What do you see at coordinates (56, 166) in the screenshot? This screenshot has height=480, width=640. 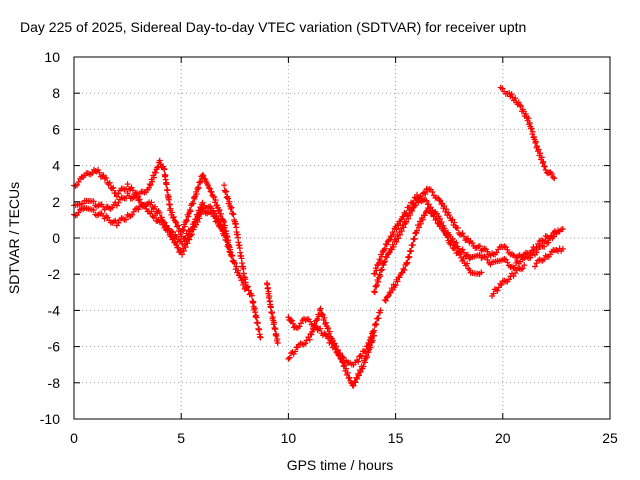 I see `y-tick-label: 4` at bounding box center [56, 166].